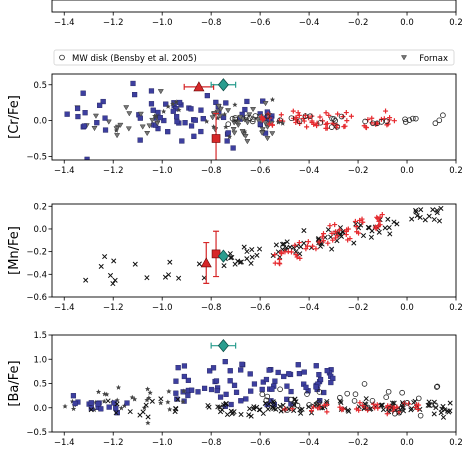 Image resolution: width=474 pixels, height=474 pixels. Describe the element at coordinates (407, 23) in the screenshot. I see `x-tick-label: 0.0` at that location.